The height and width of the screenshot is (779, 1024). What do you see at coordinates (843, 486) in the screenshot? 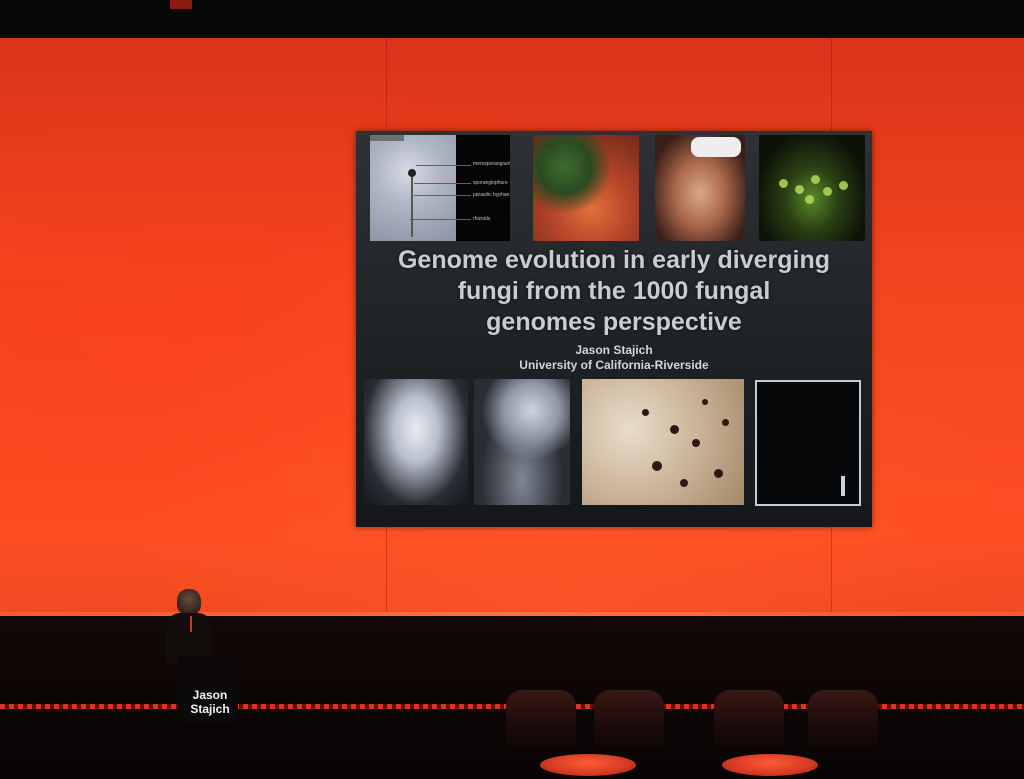
I see `small-specimen` at bounding box center [843, 486].